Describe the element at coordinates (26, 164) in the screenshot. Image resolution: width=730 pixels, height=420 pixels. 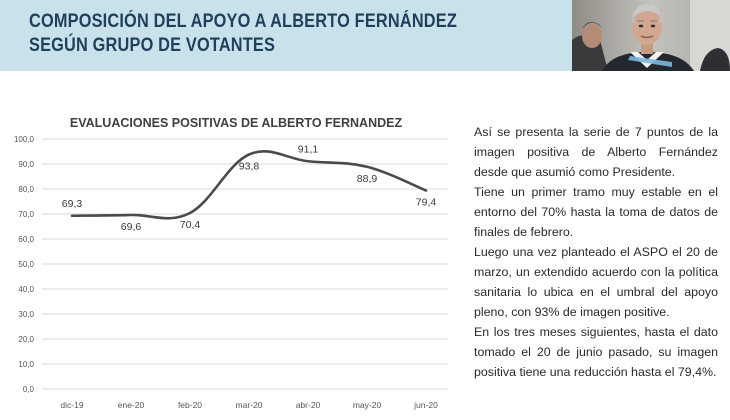
I see `y-tick-label: 90,0` at that location.